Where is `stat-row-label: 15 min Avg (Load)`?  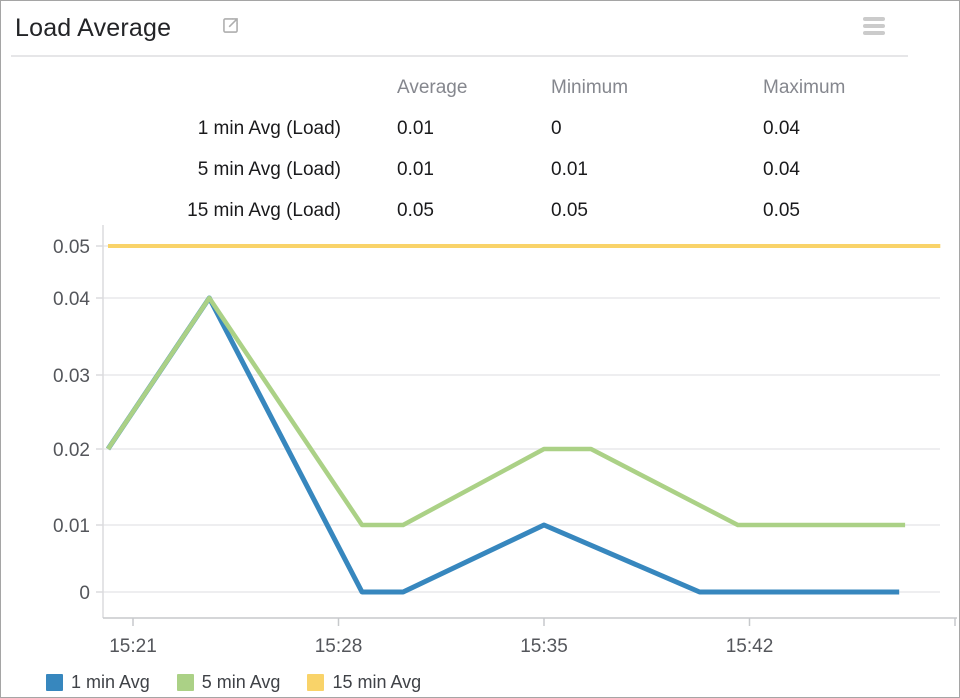 stat-row-label: 15 min Avg (Load) is located at coordinates (264, 210).